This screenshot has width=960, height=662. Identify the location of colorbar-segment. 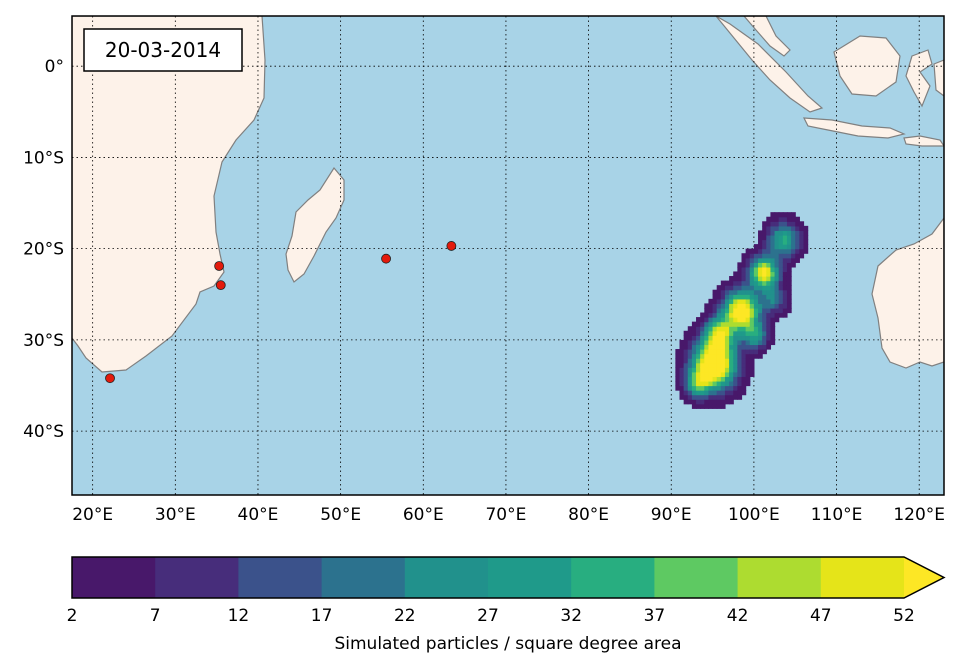
(613, 577).